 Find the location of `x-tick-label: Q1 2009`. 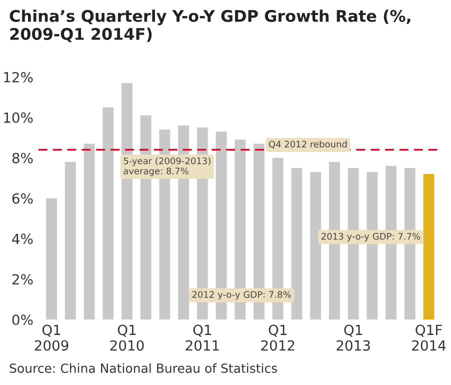

x-tick-label: Q1 2009 is located at coordinates (51, 337).